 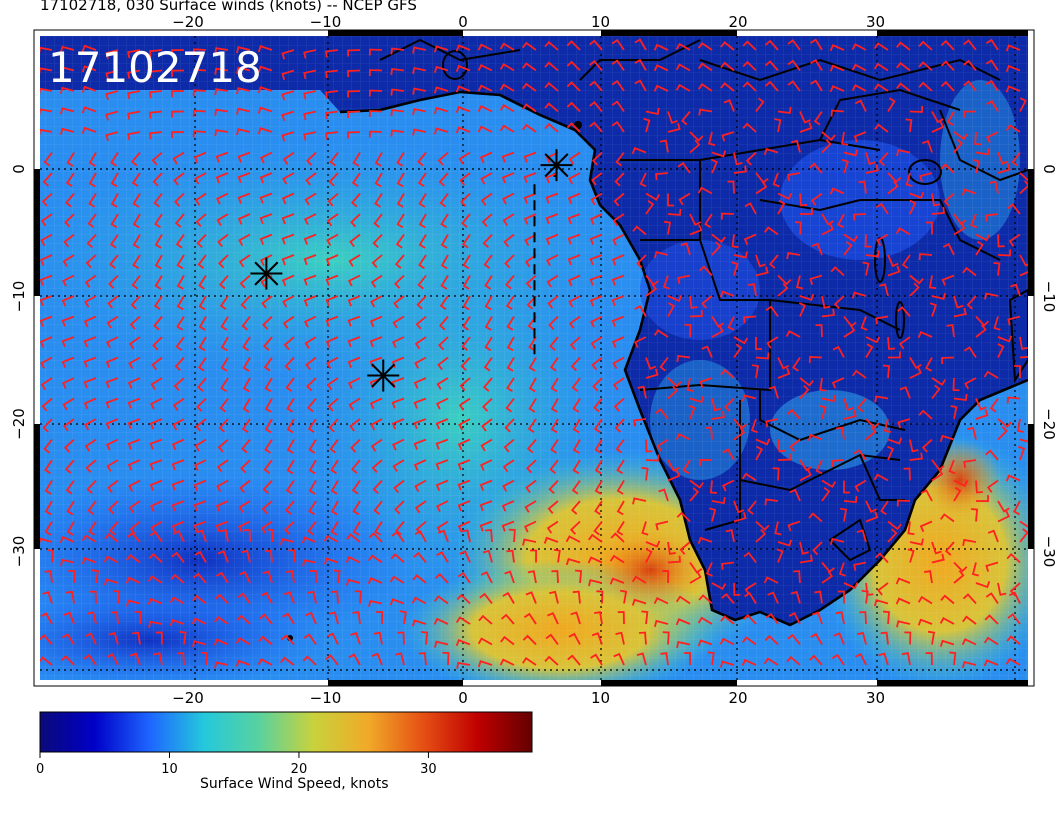 I want to click on colorbar-label: Surface Wind Speed, knots, so click(x=294, y=784).